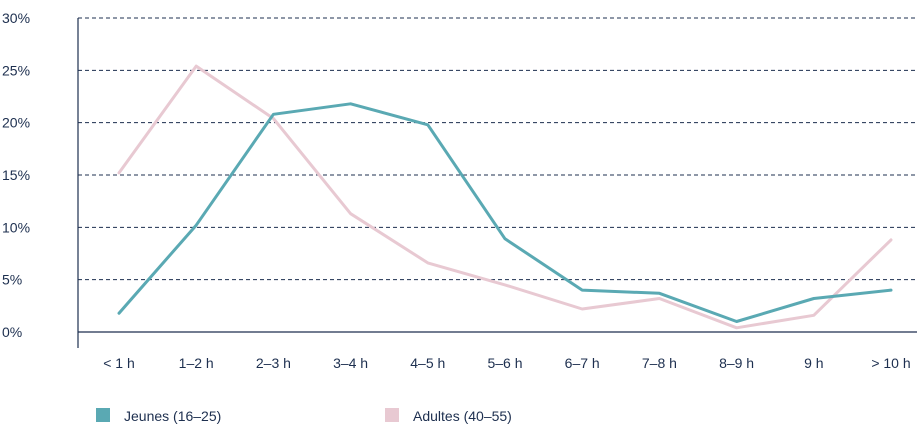  What do you see at coordinates (462, 416) in the screenshot?
I see `legend-label: Adultes (40–55)` at bounding box center [462, 416].